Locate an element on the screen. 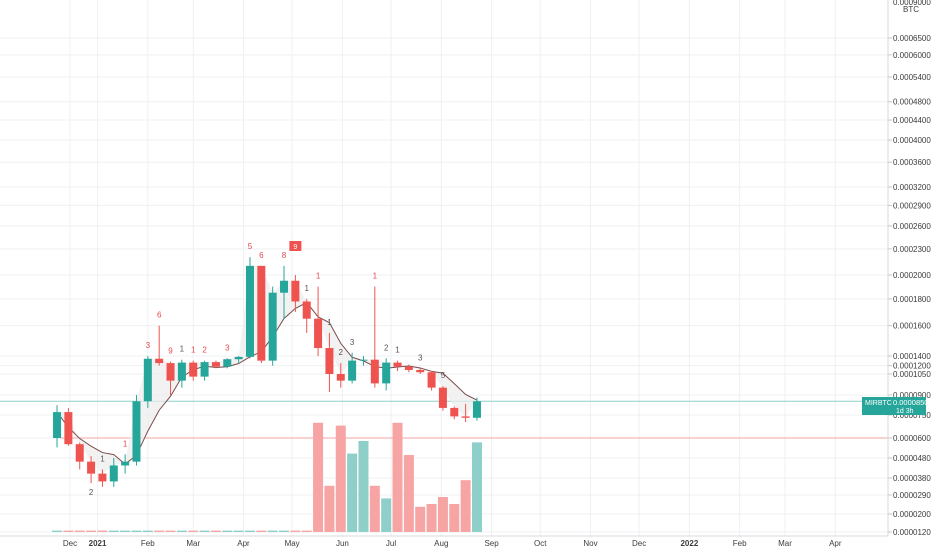  price-tick-label: 0.0000750 is located at coordinates (912, 415).